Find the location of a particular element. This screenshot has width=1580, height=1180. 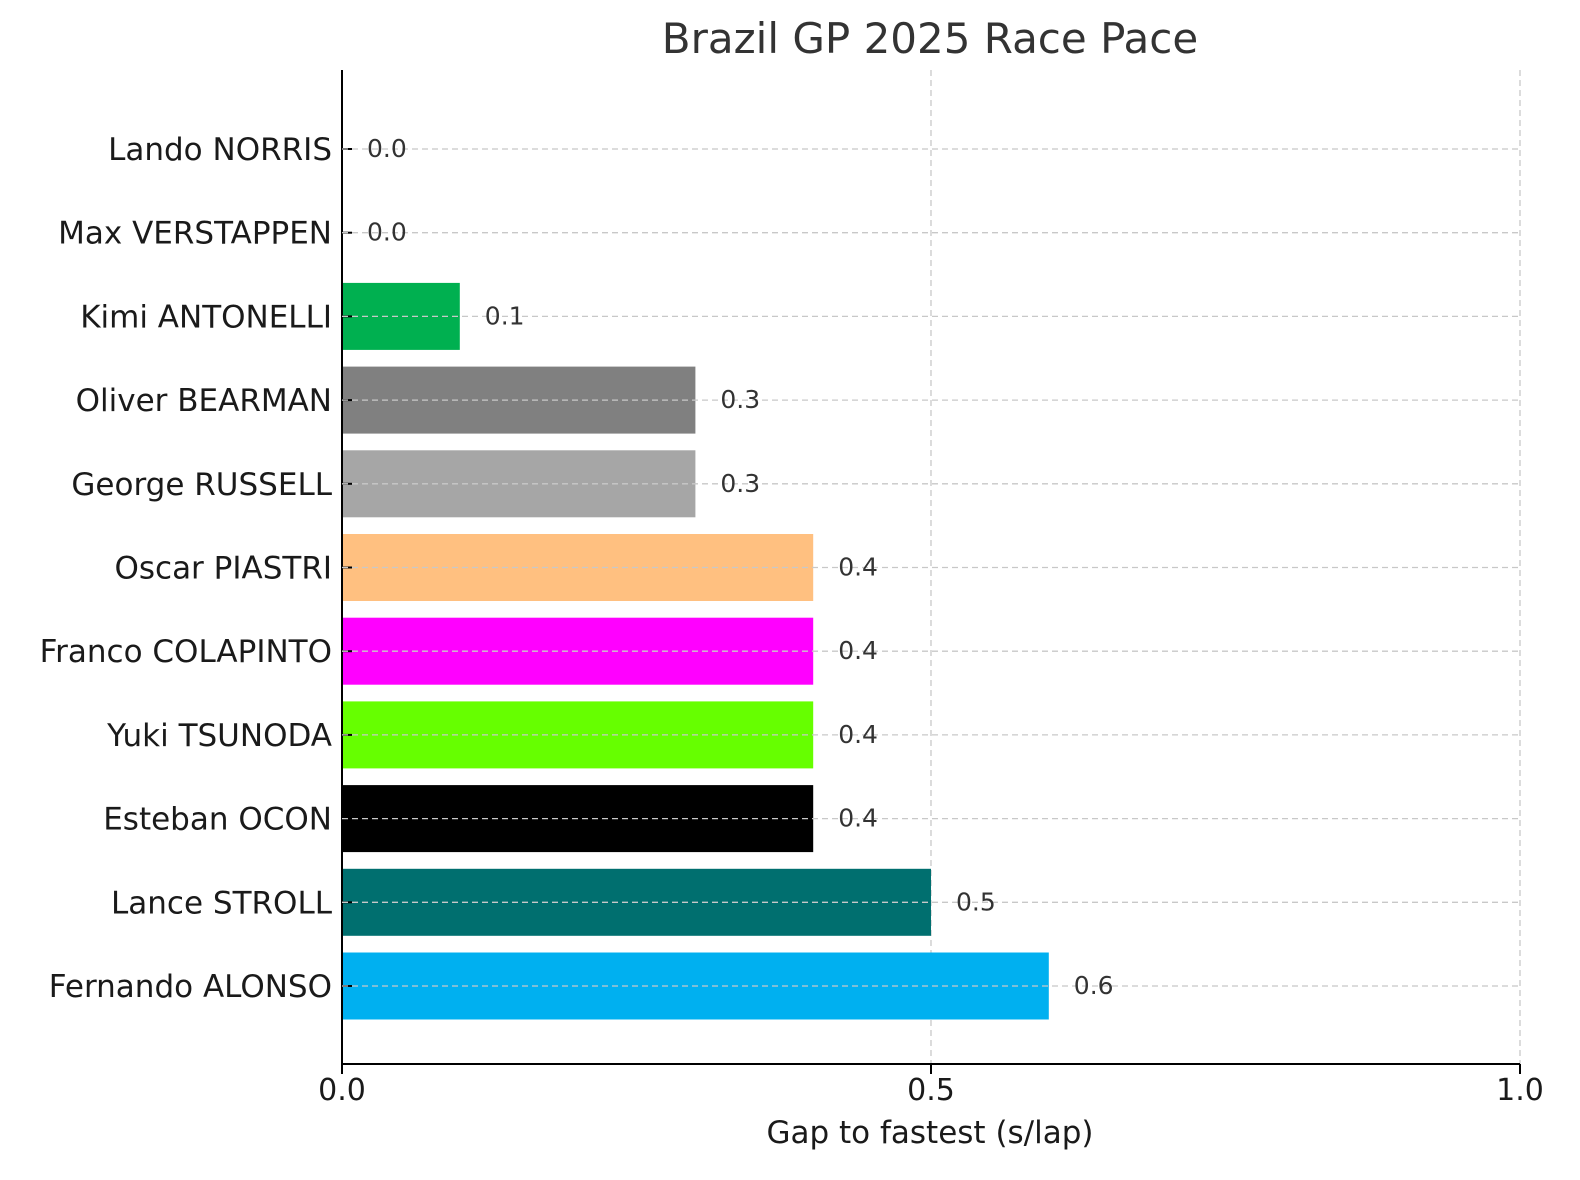

x-tick-label: 1.0 is located at coordinates (1520, 1090).